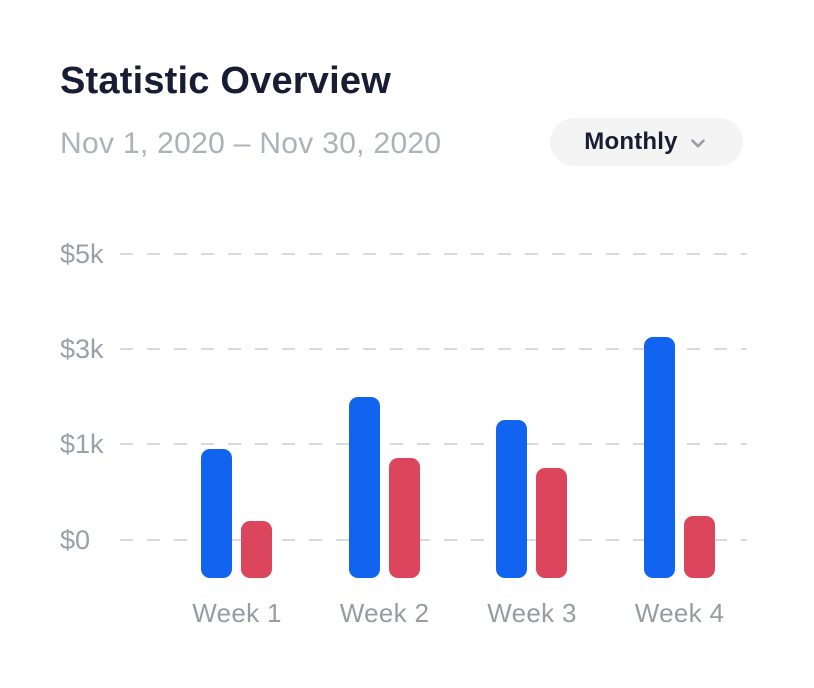 The height and width of the screenshot is (688, 814). What do you see at coordinates (75, 540) in the screenshot?
I see `y-axis-tick-label: $0` at bounding box center [75, 540].